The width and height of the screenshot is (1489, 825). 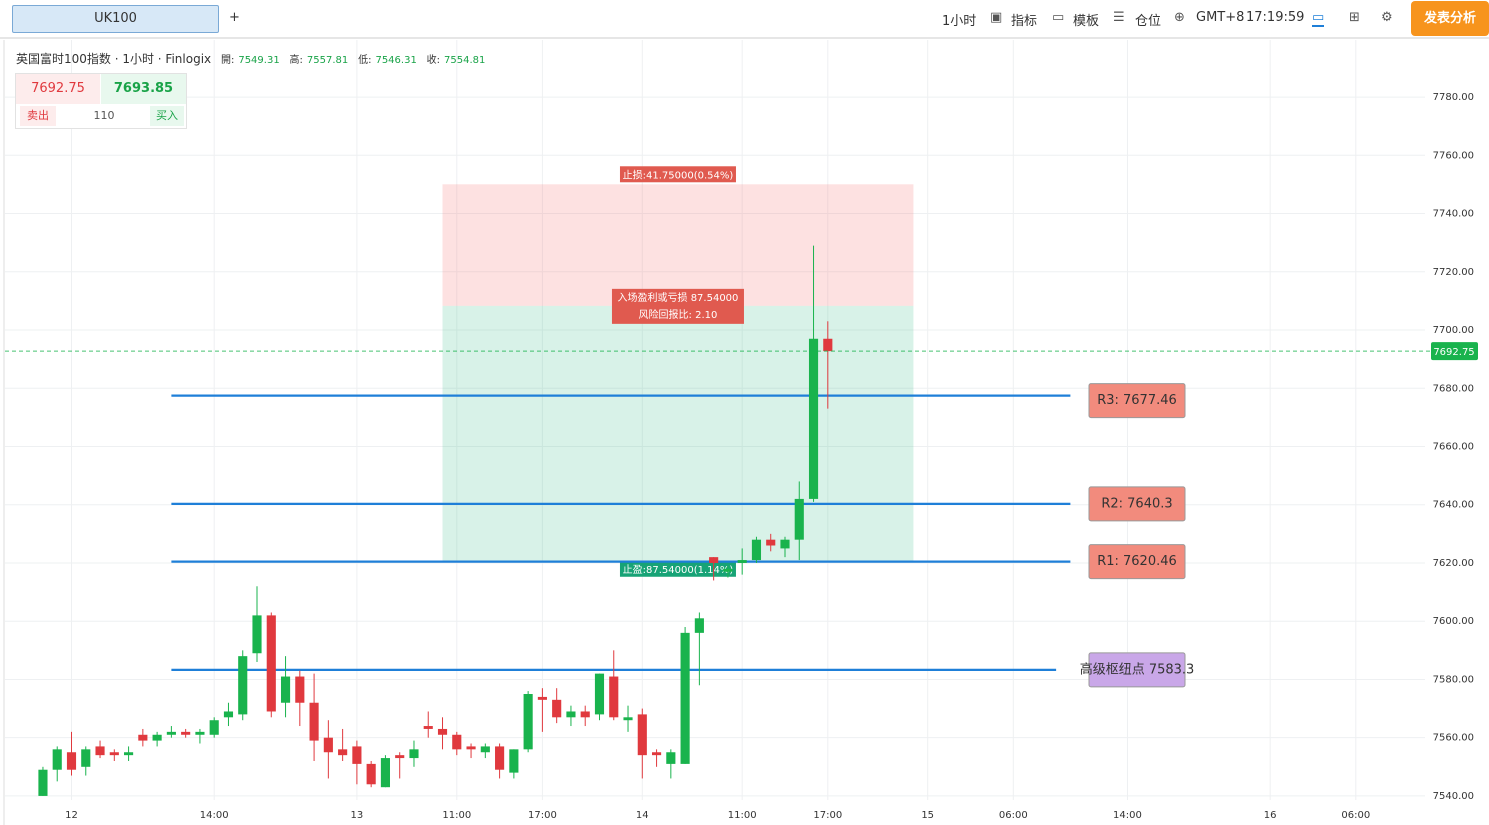 I want to click on templates-button: 模板, so click(x=1086, y=21).